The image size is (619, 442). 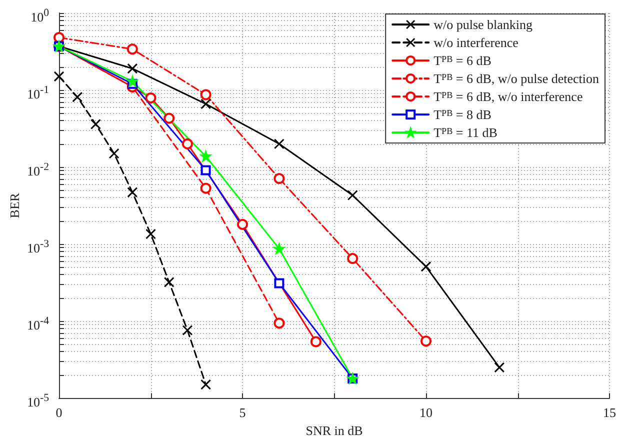 I want to click on x-tick-label: 5, so click(x=242, y=412).